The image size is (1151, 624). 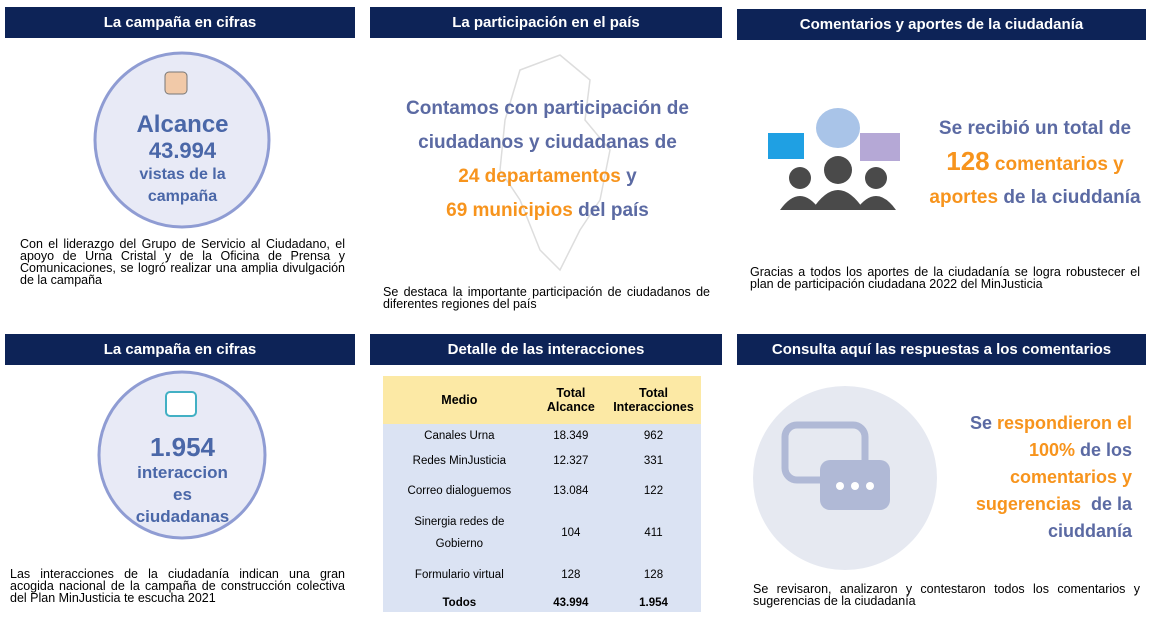 I want to click on table-row: Canales Urna 18.349 962, so click(x=542, y=436).